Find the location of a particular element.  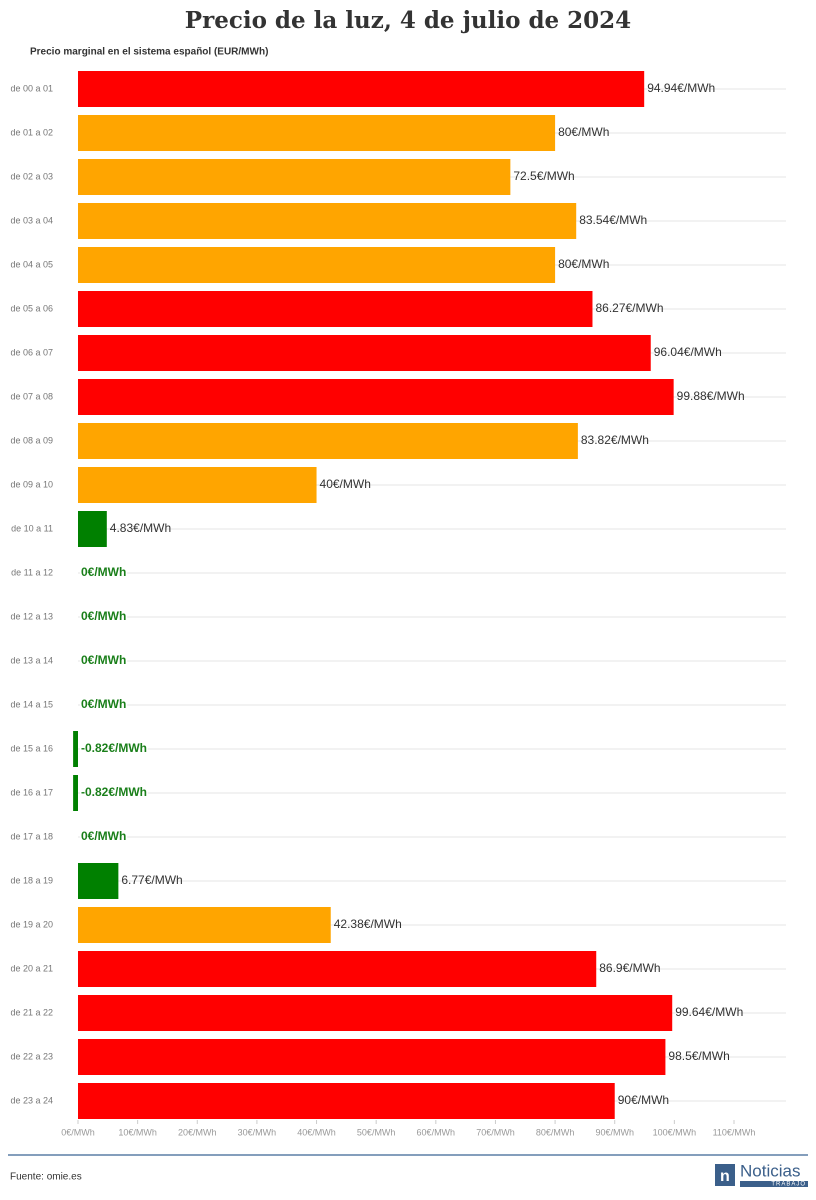

value-label: 86.9€/MWh is located at coordinates (629, 968).